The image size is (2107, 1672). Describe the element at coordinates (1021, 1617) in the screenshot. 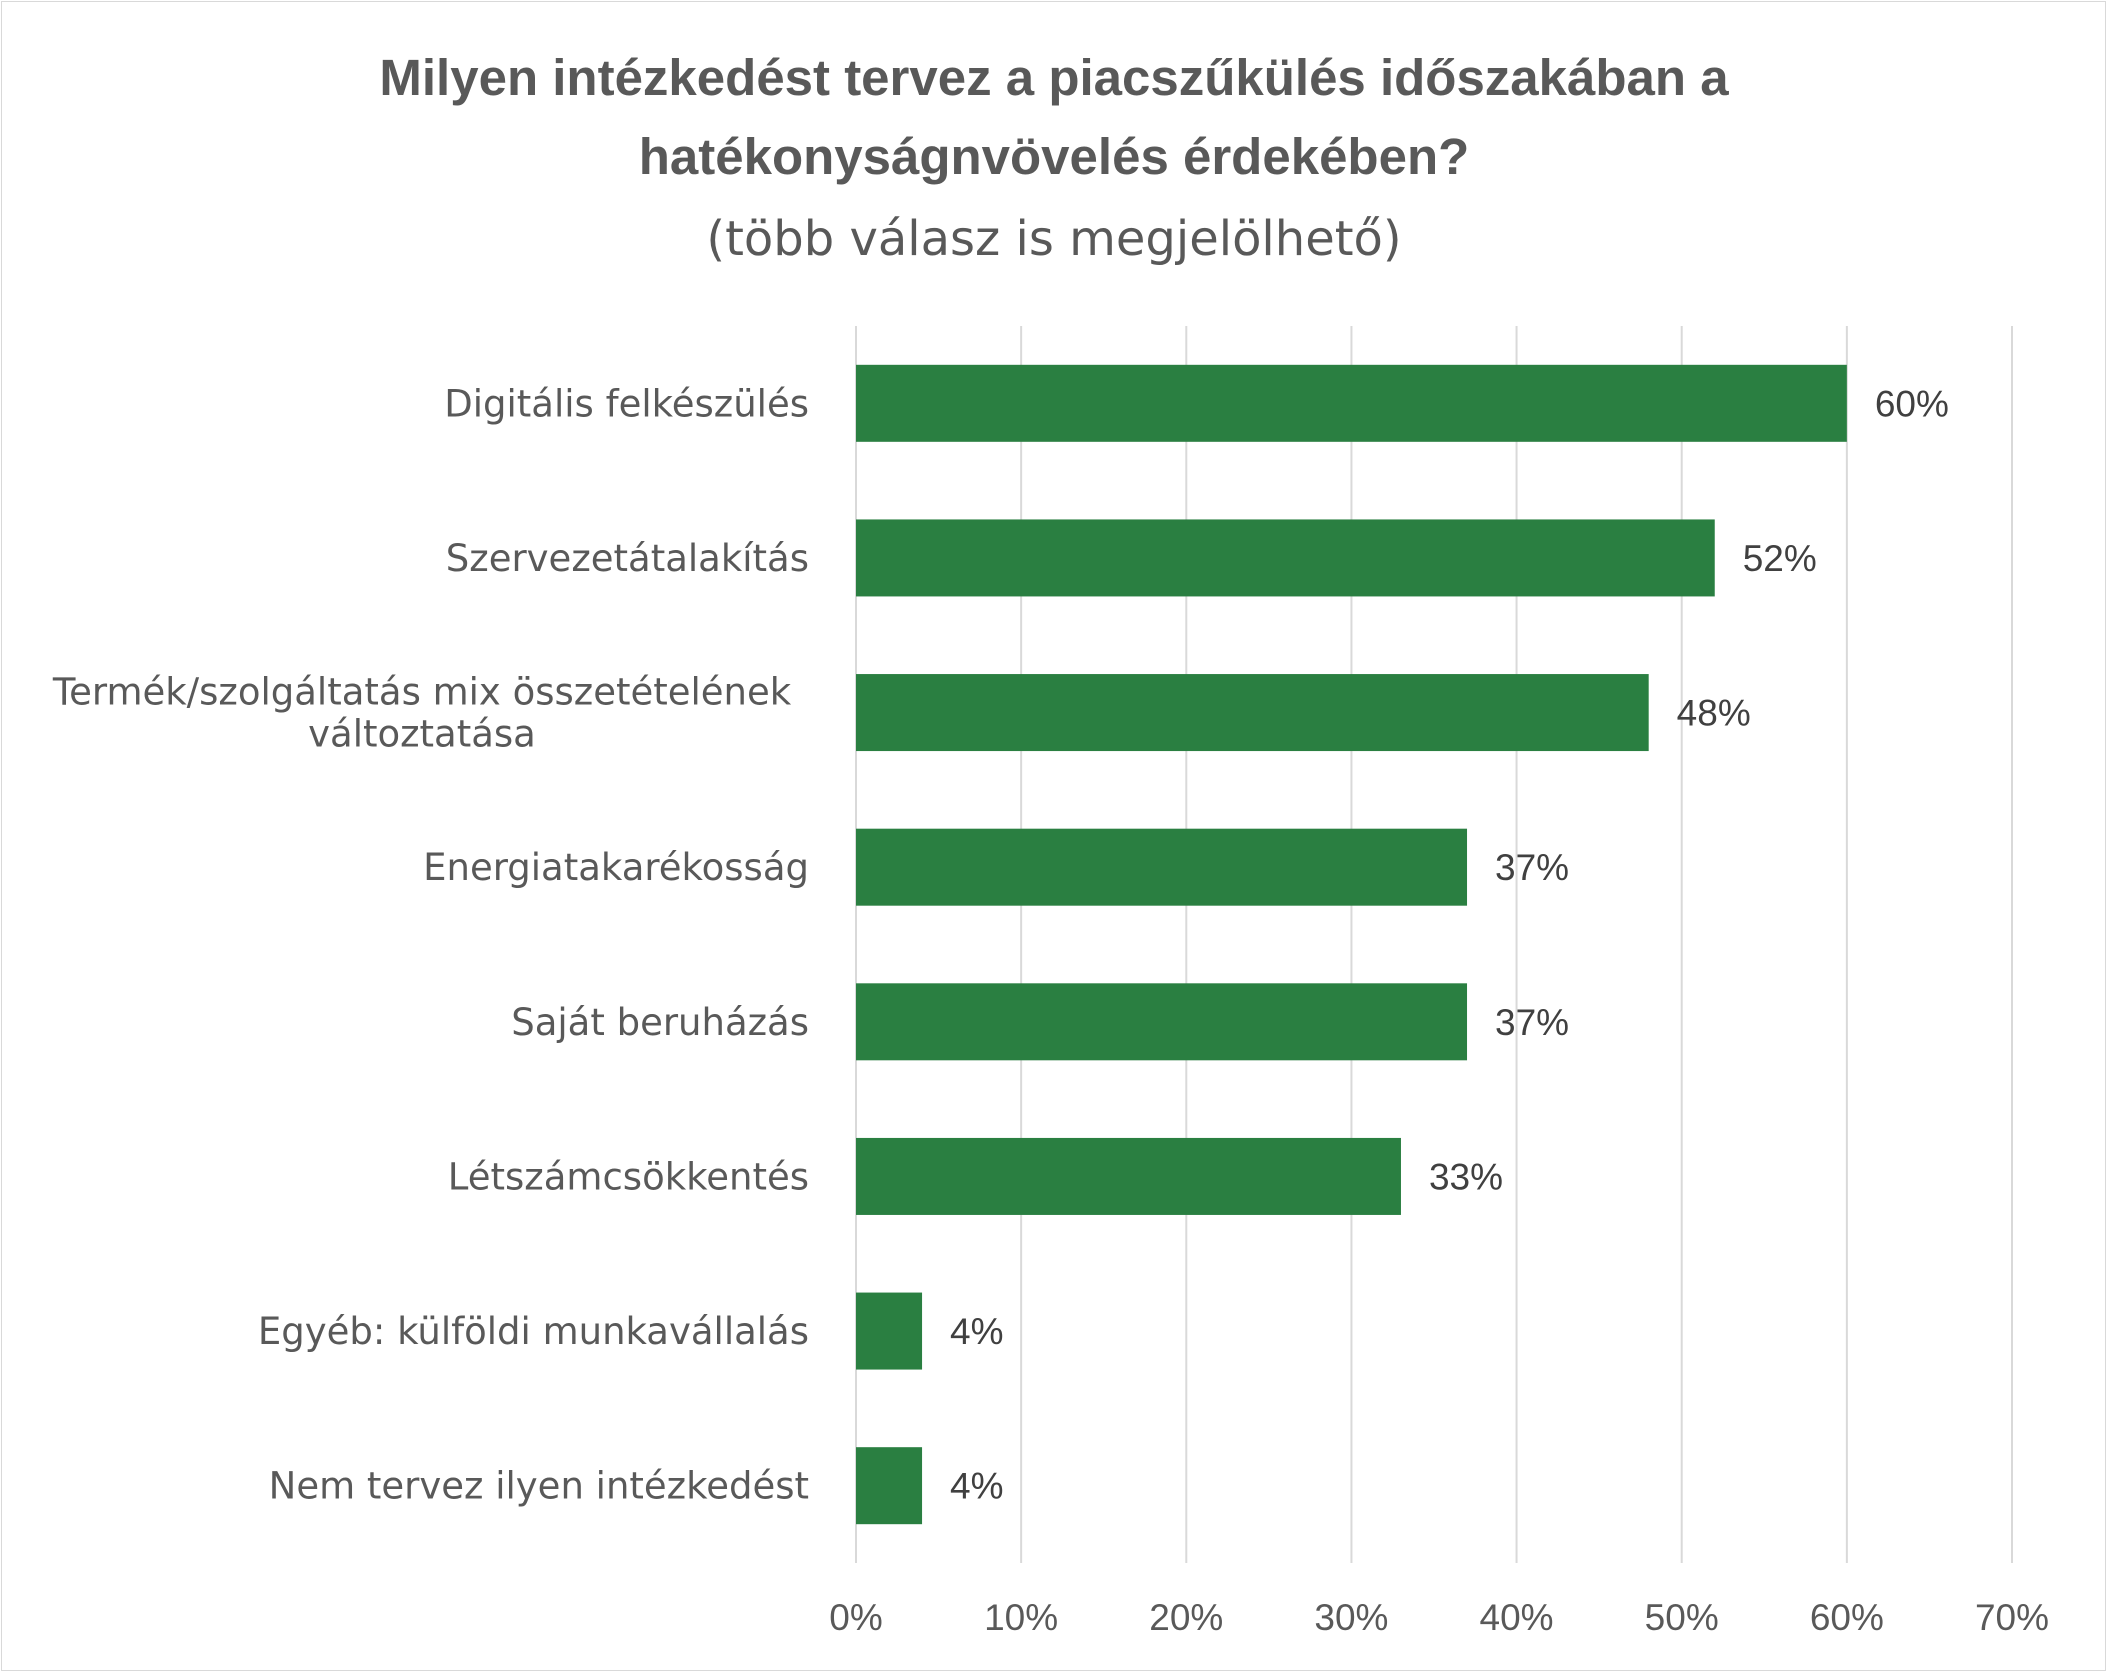

I see `x-tick-label: 10%` at that location.